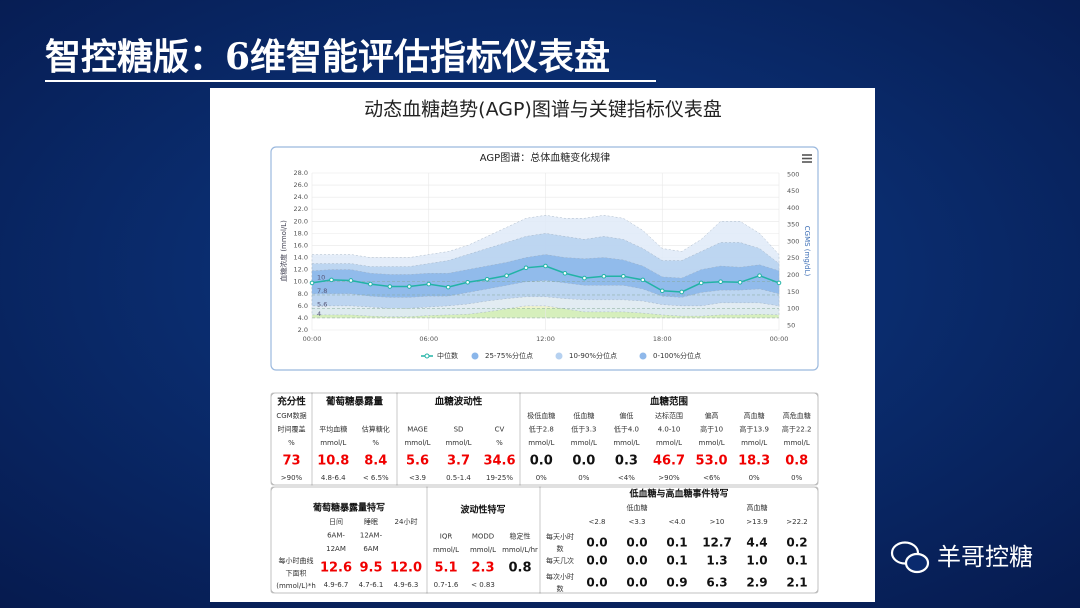  Describe the element at coordinates (793, 225) in the screenshot. I see `y2-tick-label: 350` at that location.